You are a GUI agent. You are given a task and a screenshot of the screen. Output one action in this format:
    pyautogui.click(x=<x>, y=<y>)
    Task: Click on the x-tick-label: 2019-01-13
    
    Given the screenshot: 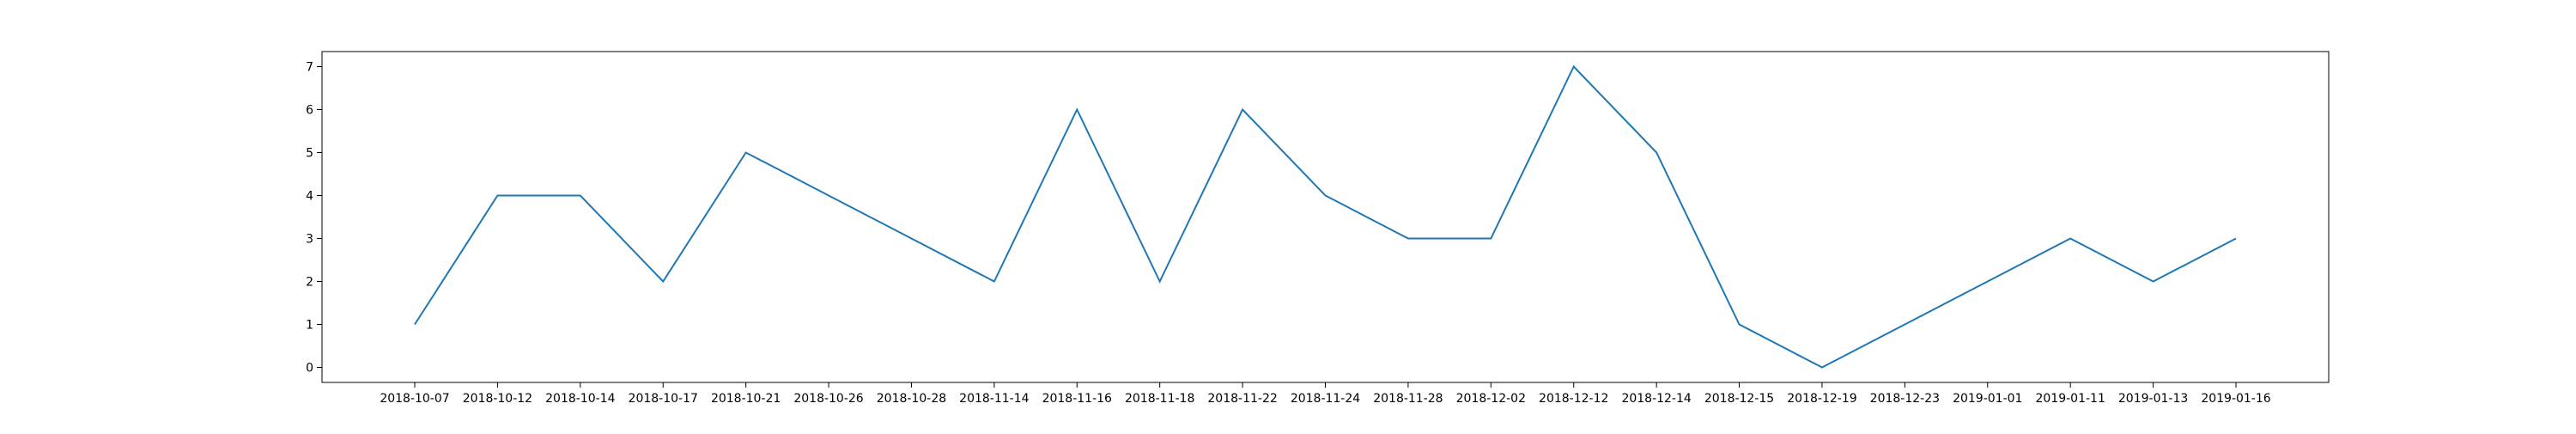 What is the action you would take?
    pyautogui.click(x=2153, y=399)
    